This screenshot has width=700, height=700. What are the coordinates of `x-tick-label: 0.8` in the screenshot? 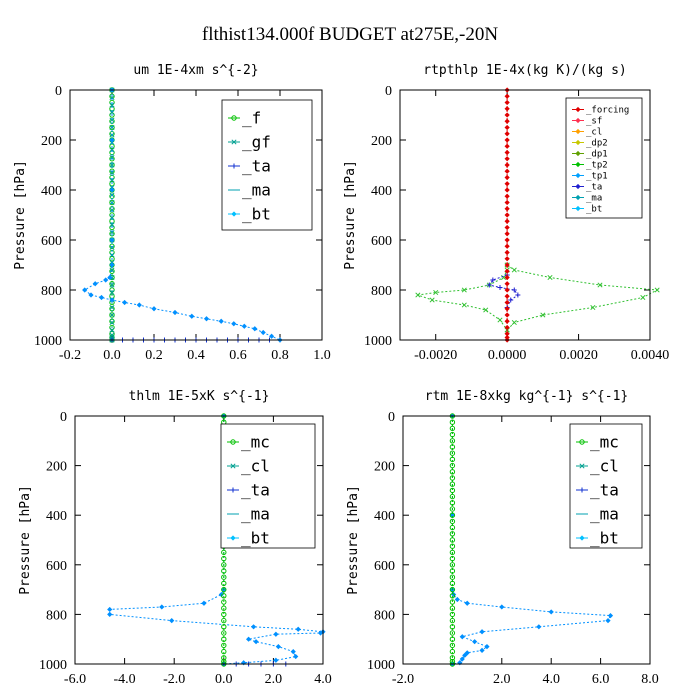 It's located at (280, 355).